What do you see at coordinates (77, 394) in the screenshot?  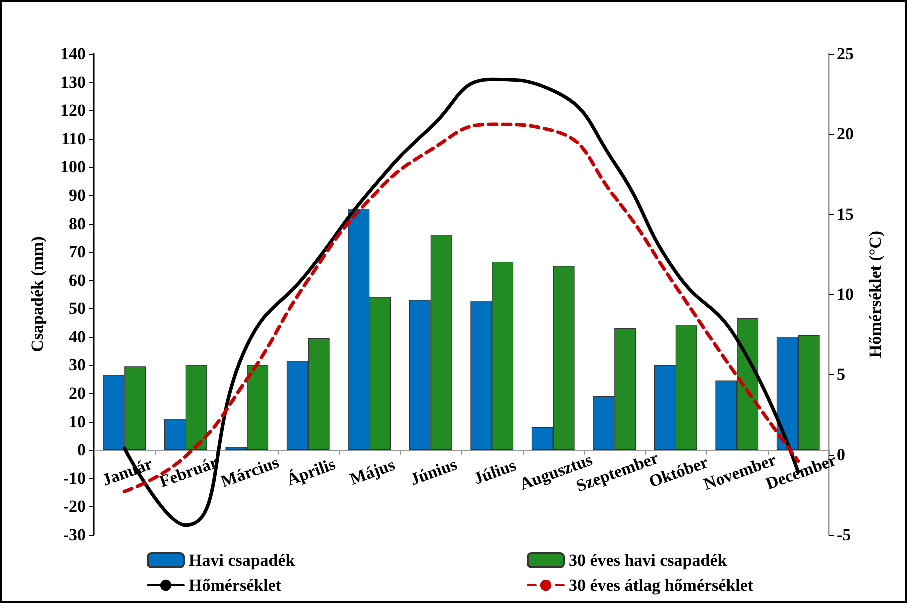 I see `y-tick-label: 20` at bounding box center [77, 394].